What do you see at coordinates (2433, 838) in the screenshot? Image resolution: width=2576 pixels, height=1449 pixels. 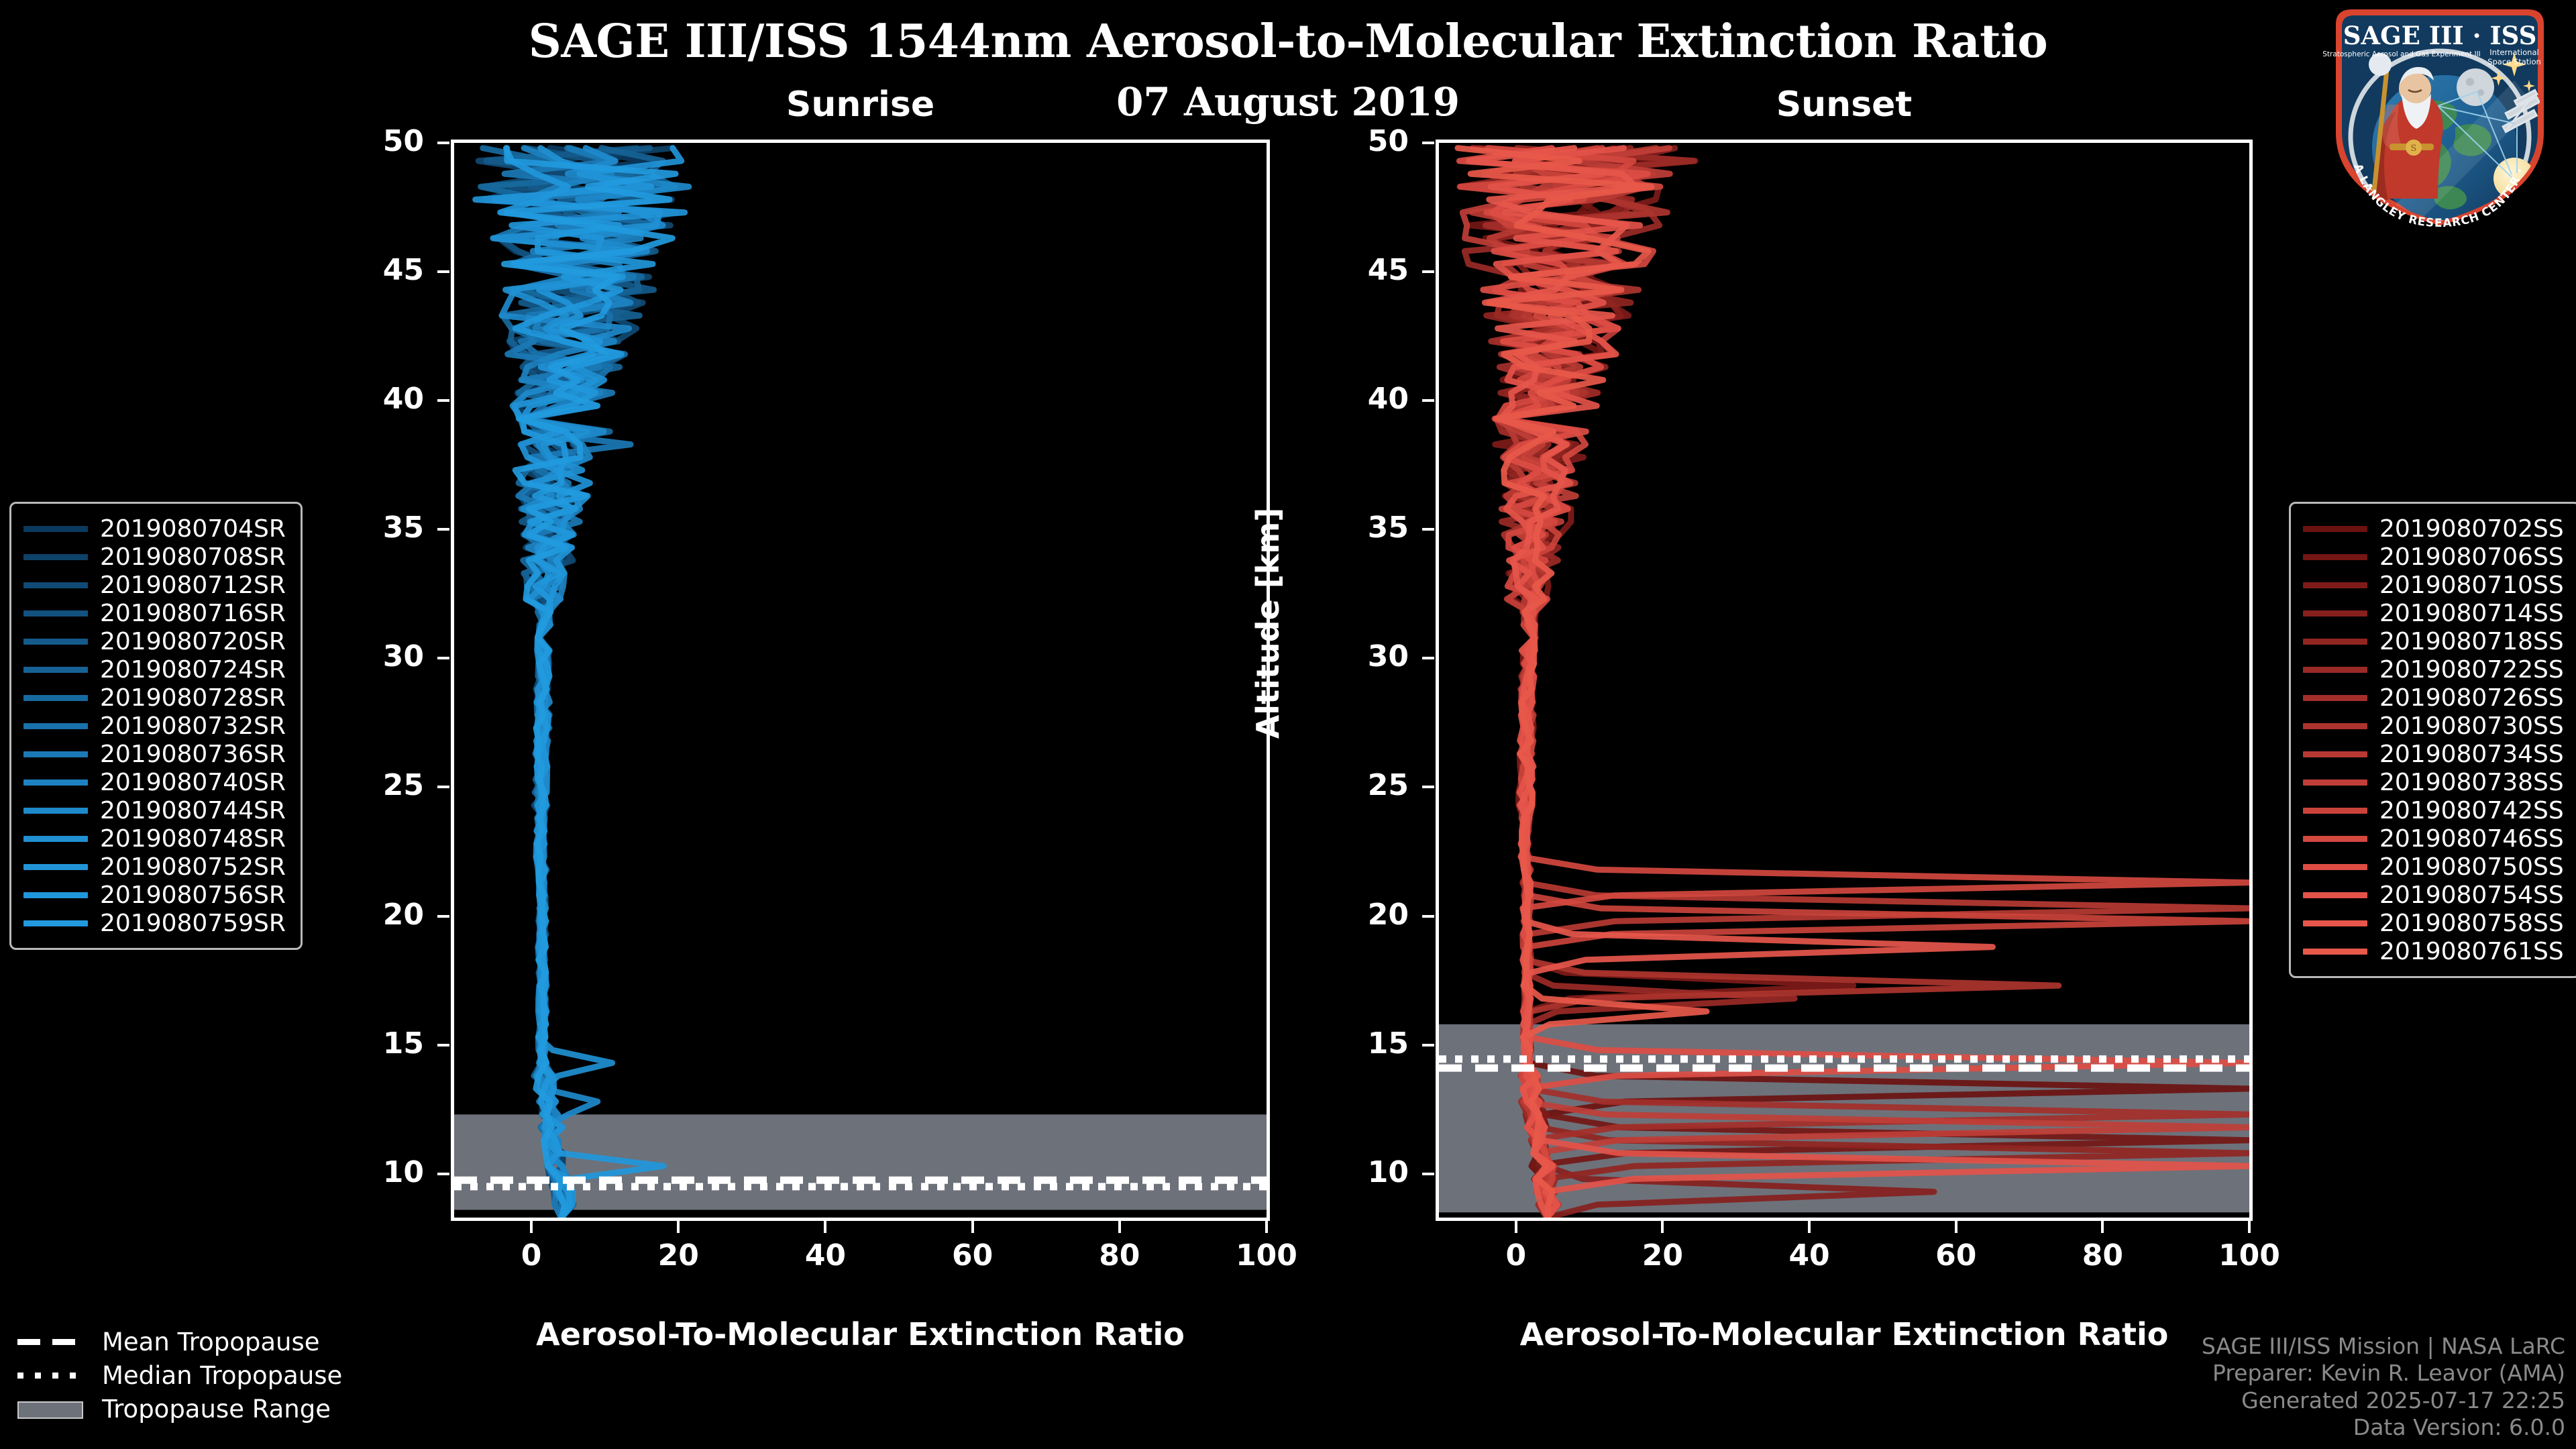 I see `legend-item: 2019080746SS` at bounding box center [2433, 838].